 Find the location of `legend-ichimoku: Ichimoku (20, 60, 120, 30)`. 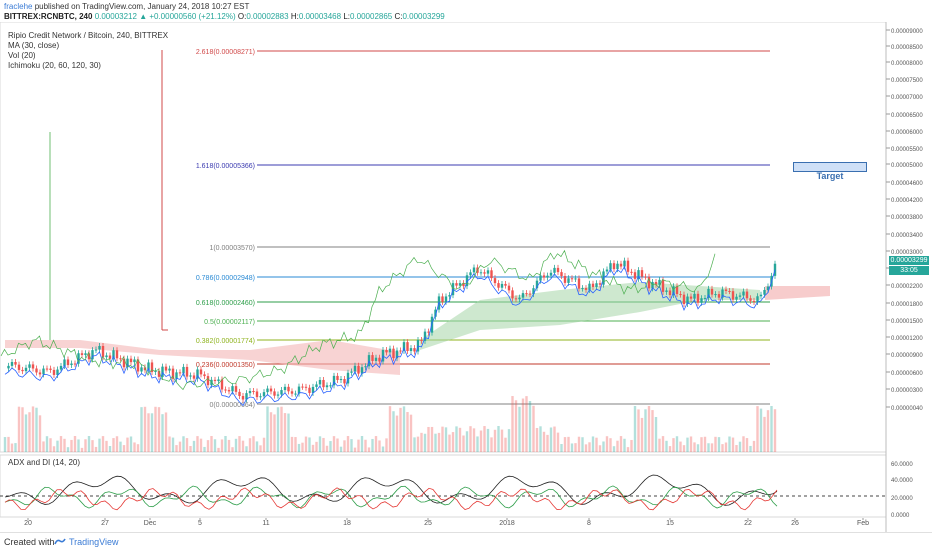

legend-ichimoku: Ichimoku (20, 60, 120, 30) is located at coordinates (54, 65).